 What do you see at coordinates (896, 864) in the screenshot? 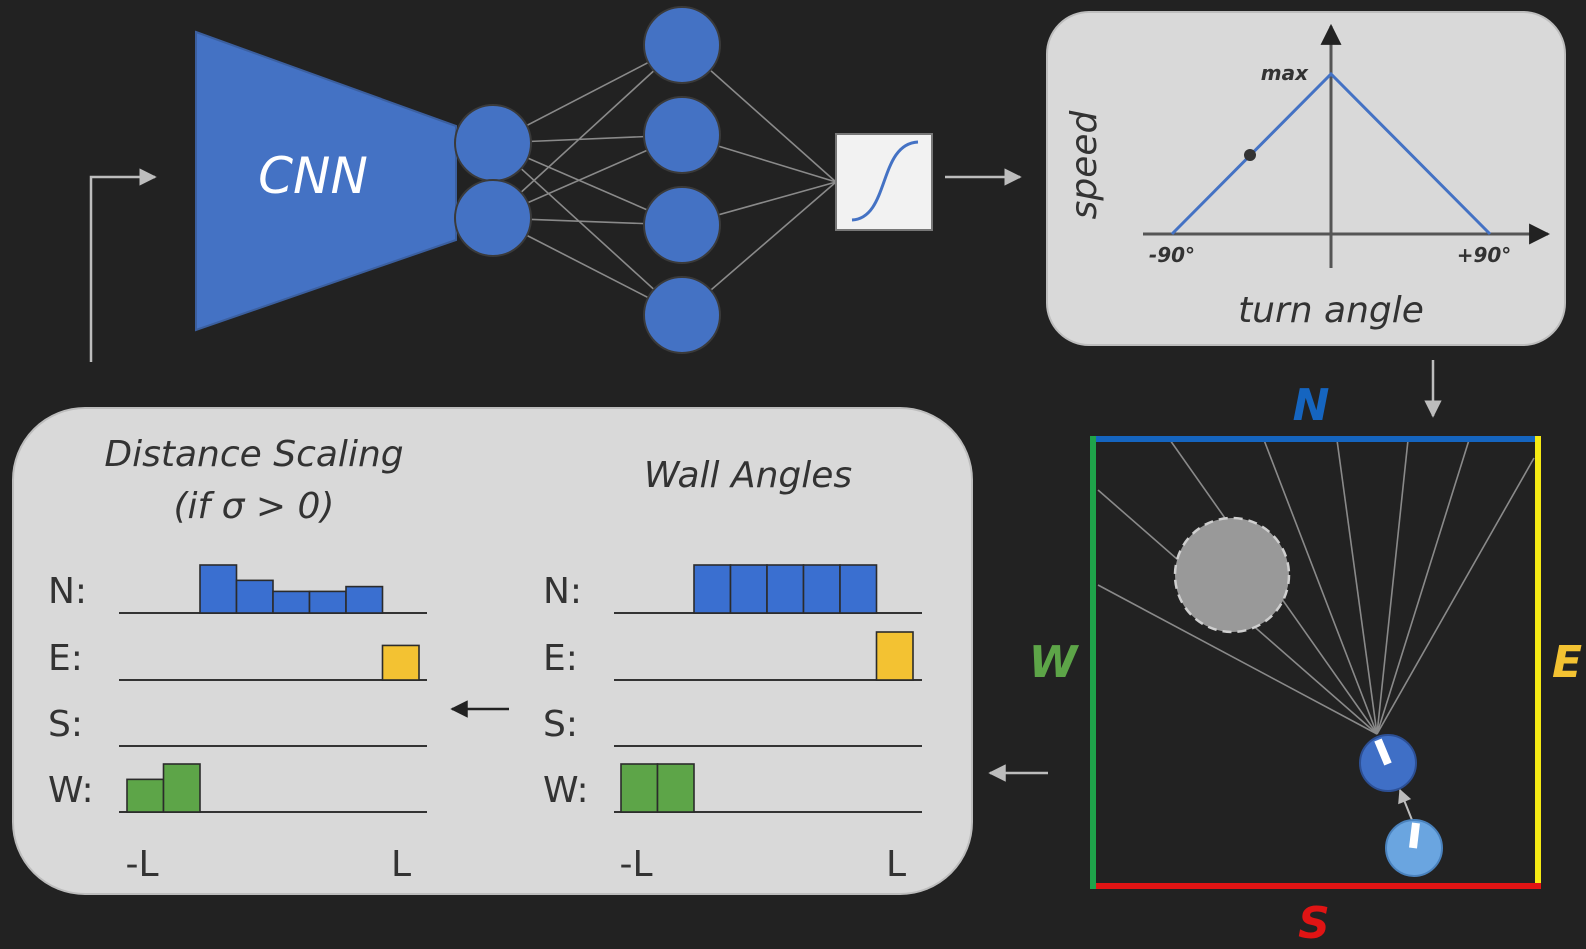
I see `wall-axis-max: L` at bounding box center [896, 864].